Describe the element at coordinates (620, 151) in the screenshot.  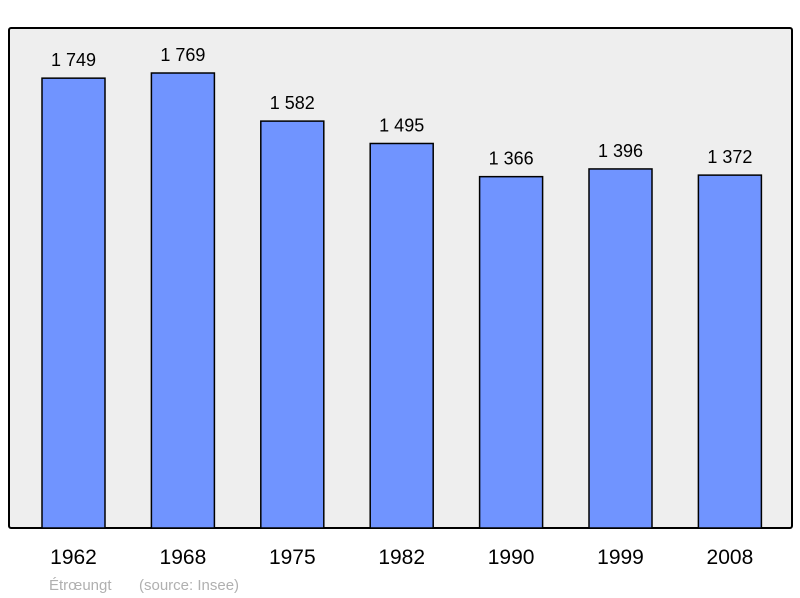
I see `value-label-1999: 1 396` at that location.